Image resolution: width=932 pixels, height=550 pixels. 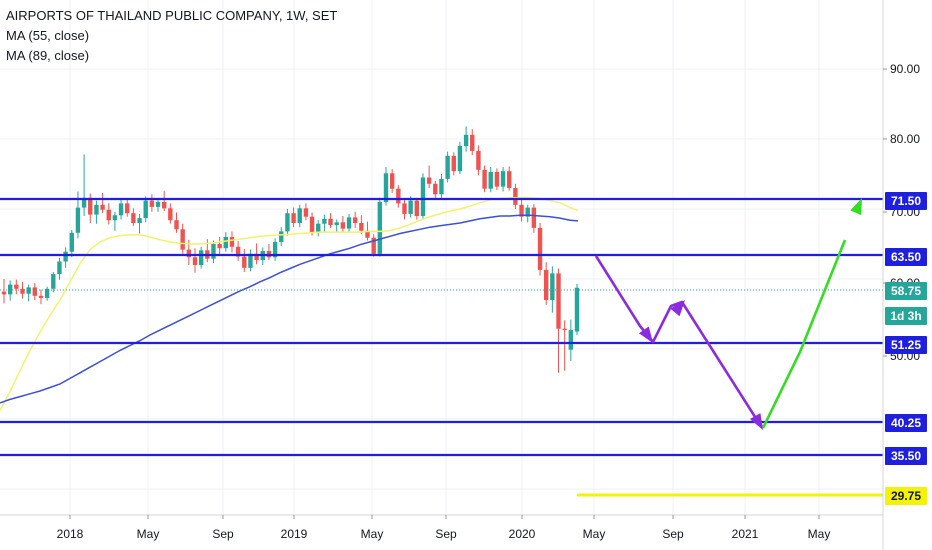 I want to click on ma55-label: MA (55, close), so click(x=48, y=35).